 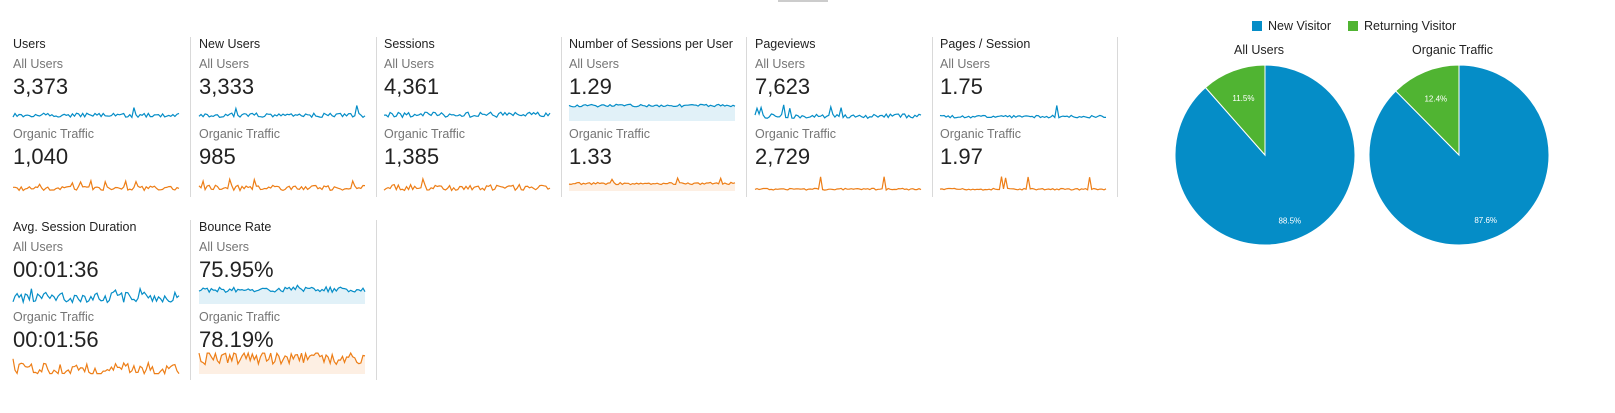 I want to click on metric-title: Sessions, so click(x=409, y=44).